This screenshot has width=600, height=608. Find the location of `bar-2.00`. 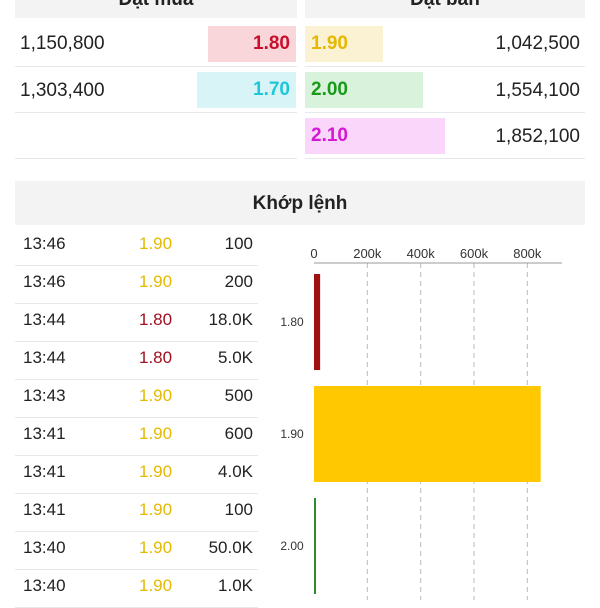

bar-2.00 is located at coordinates (315, 546).